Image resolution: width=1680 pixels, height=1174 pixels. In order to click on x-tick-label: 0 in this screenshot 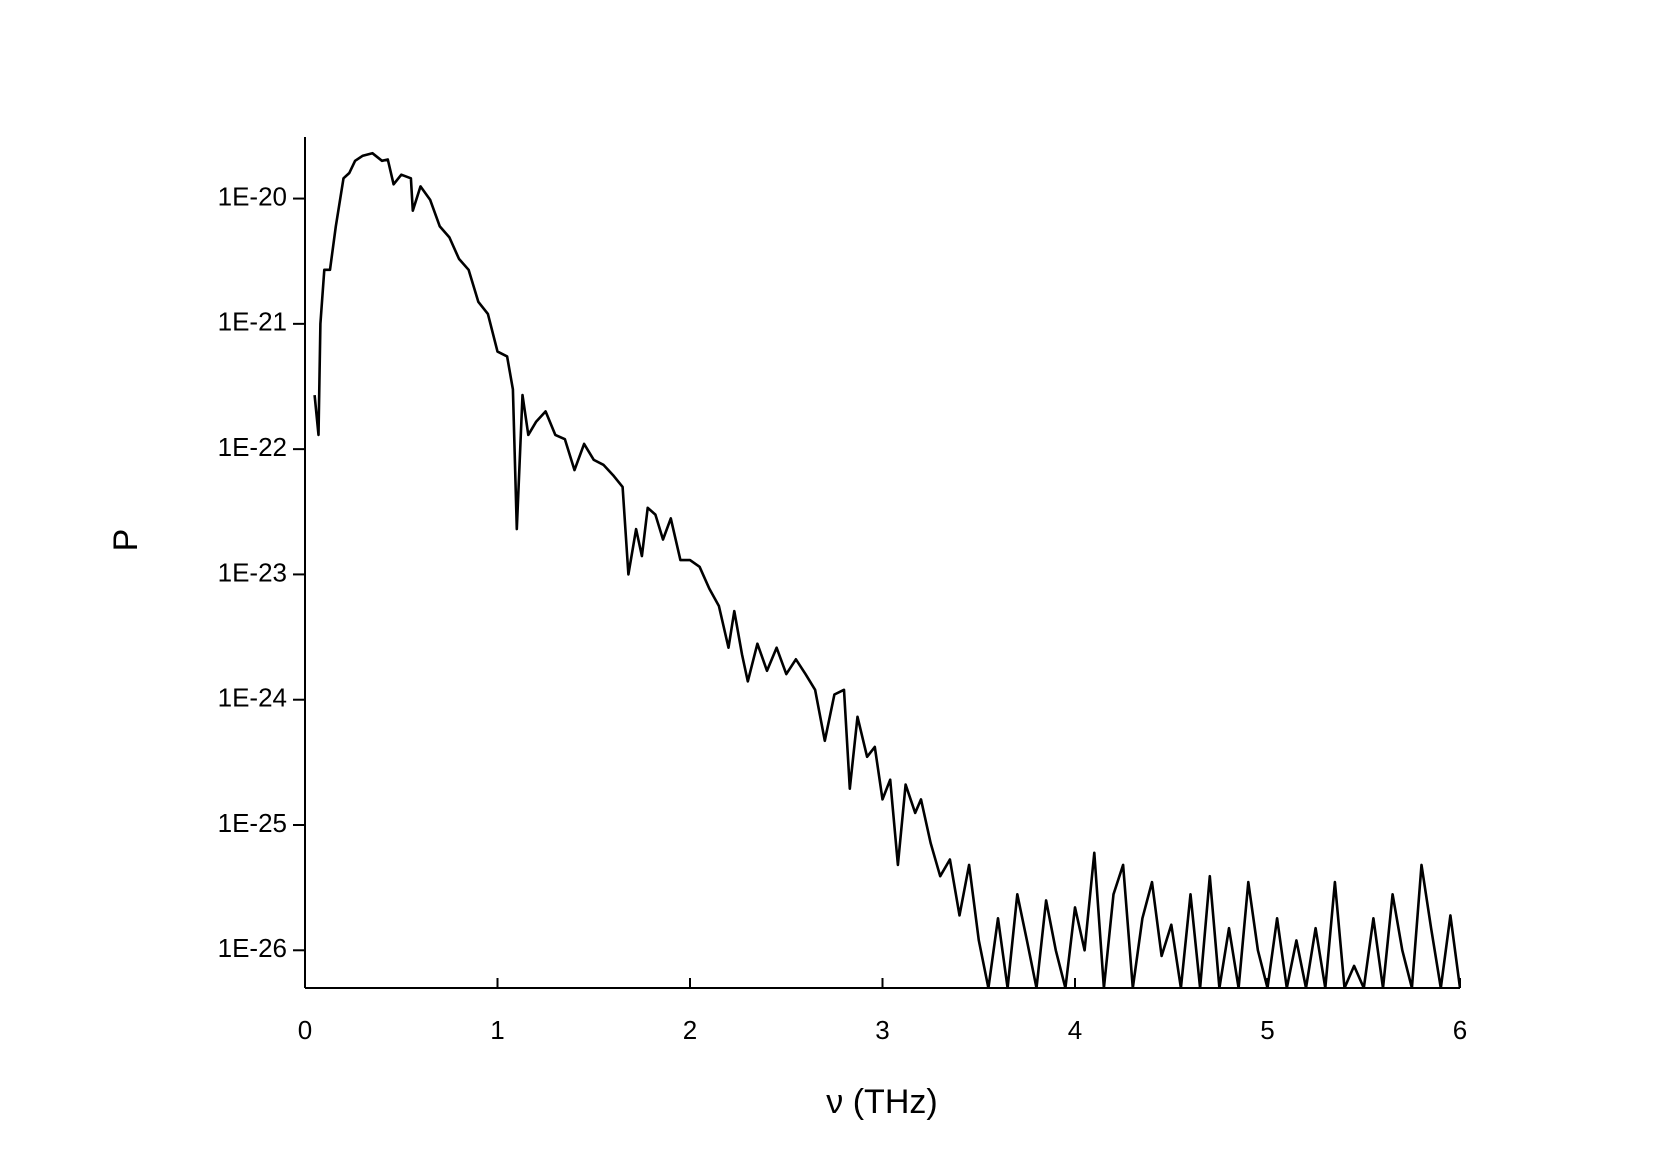, I will do `click(305, 1030)`.